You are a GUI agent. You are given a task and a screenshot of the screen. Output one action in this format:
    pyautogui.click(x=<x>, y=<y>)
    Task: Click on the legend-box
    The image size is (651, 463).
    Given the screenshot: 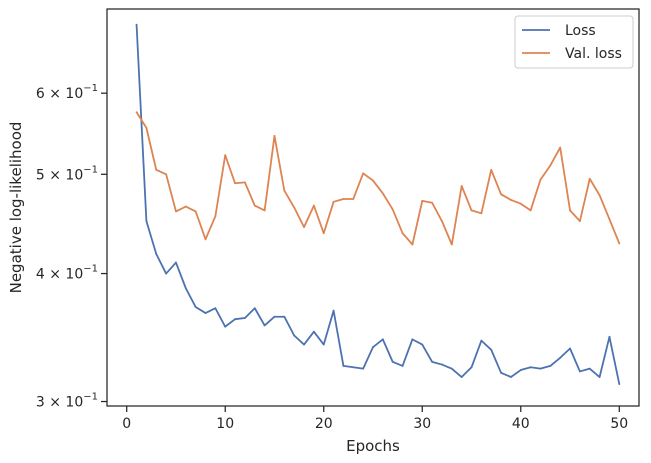 What is the action you would take?
    pyautogui.click(x=574, y=42)
    